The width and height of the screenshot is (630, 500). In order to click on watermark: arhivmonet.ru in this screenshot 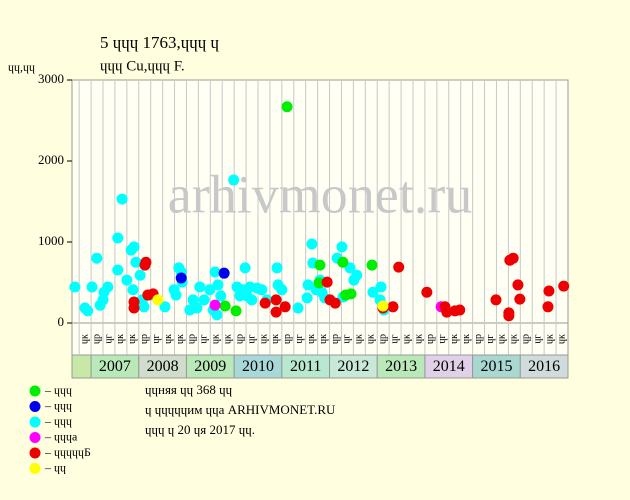, I will do `click(320, 194)`.